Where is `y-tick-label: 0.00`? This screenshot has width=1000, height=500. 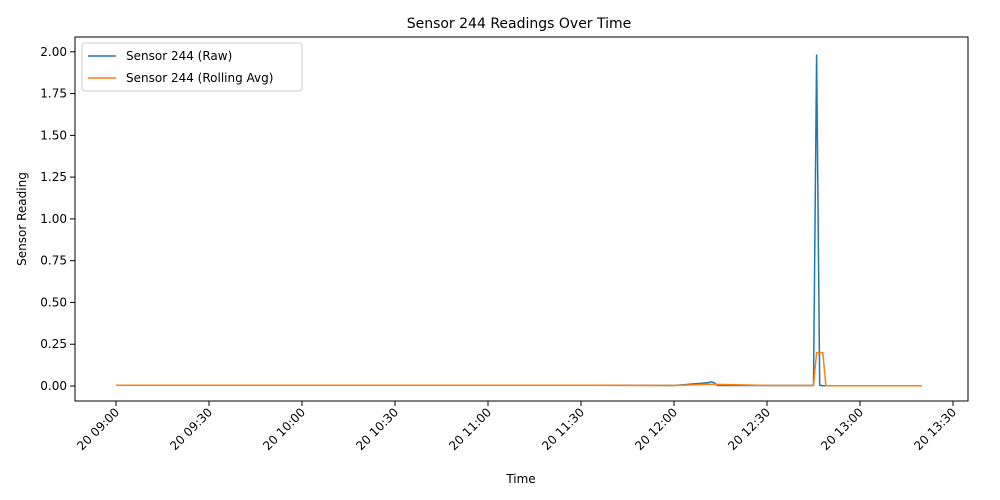 y-tick-label: 0.00 is located at coordinates (53, 386).